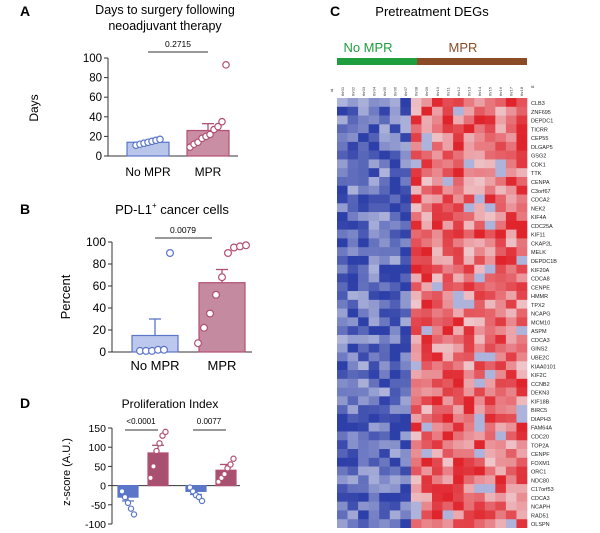  I want to click on heatmap-gene-label: ASPM, so click(539, 332).